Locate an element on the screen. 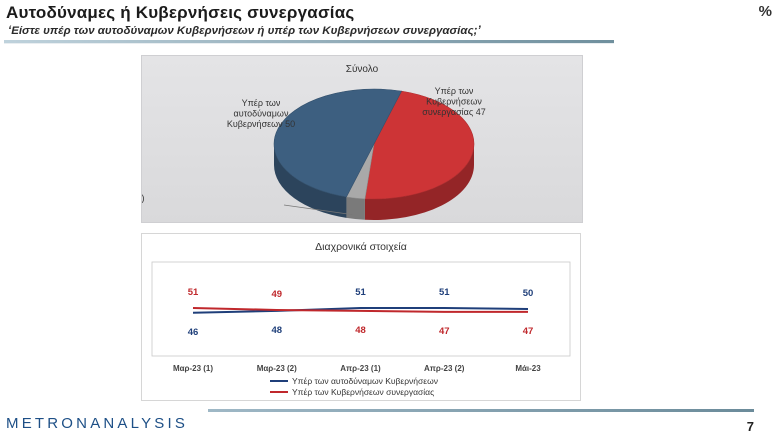 Image resolution: width=780 pixels, height=439 pixels. pie-label-2-line-0: ΔΓ/ΔΑ (αυθ.) is located at coordinates (143, 198).